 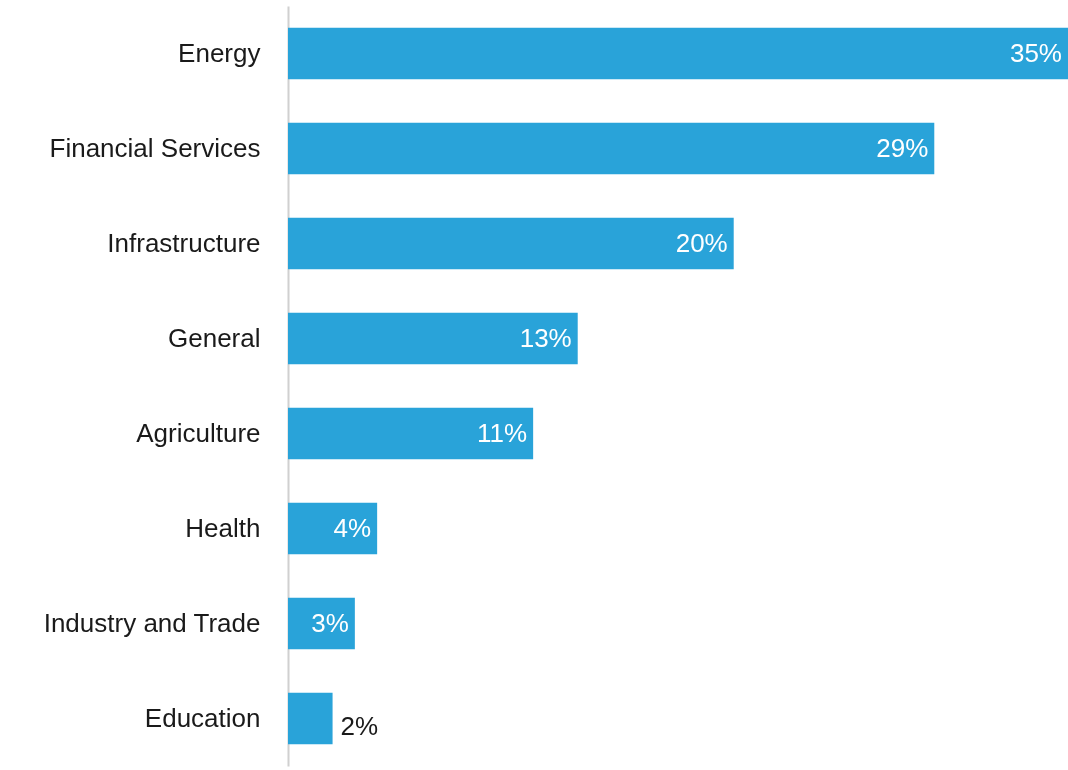 I want to click on y-tick-label: Infrastructure, so click(x=184, y=242).